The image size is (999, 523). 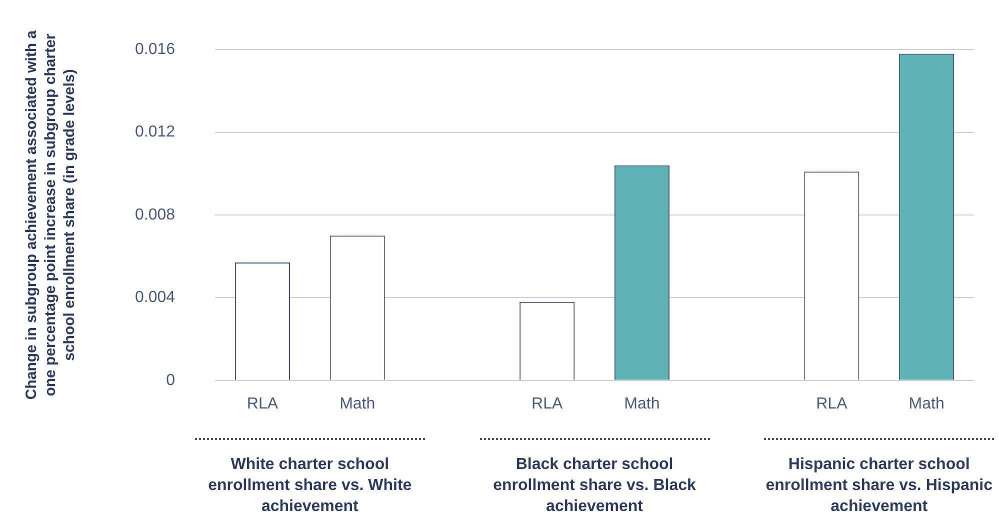 What do you see at coordinates (595, 477) in the screenshot?
I see `text: Black charter school enrollment share vs. Black achievement` at bounding box center [595, 477].